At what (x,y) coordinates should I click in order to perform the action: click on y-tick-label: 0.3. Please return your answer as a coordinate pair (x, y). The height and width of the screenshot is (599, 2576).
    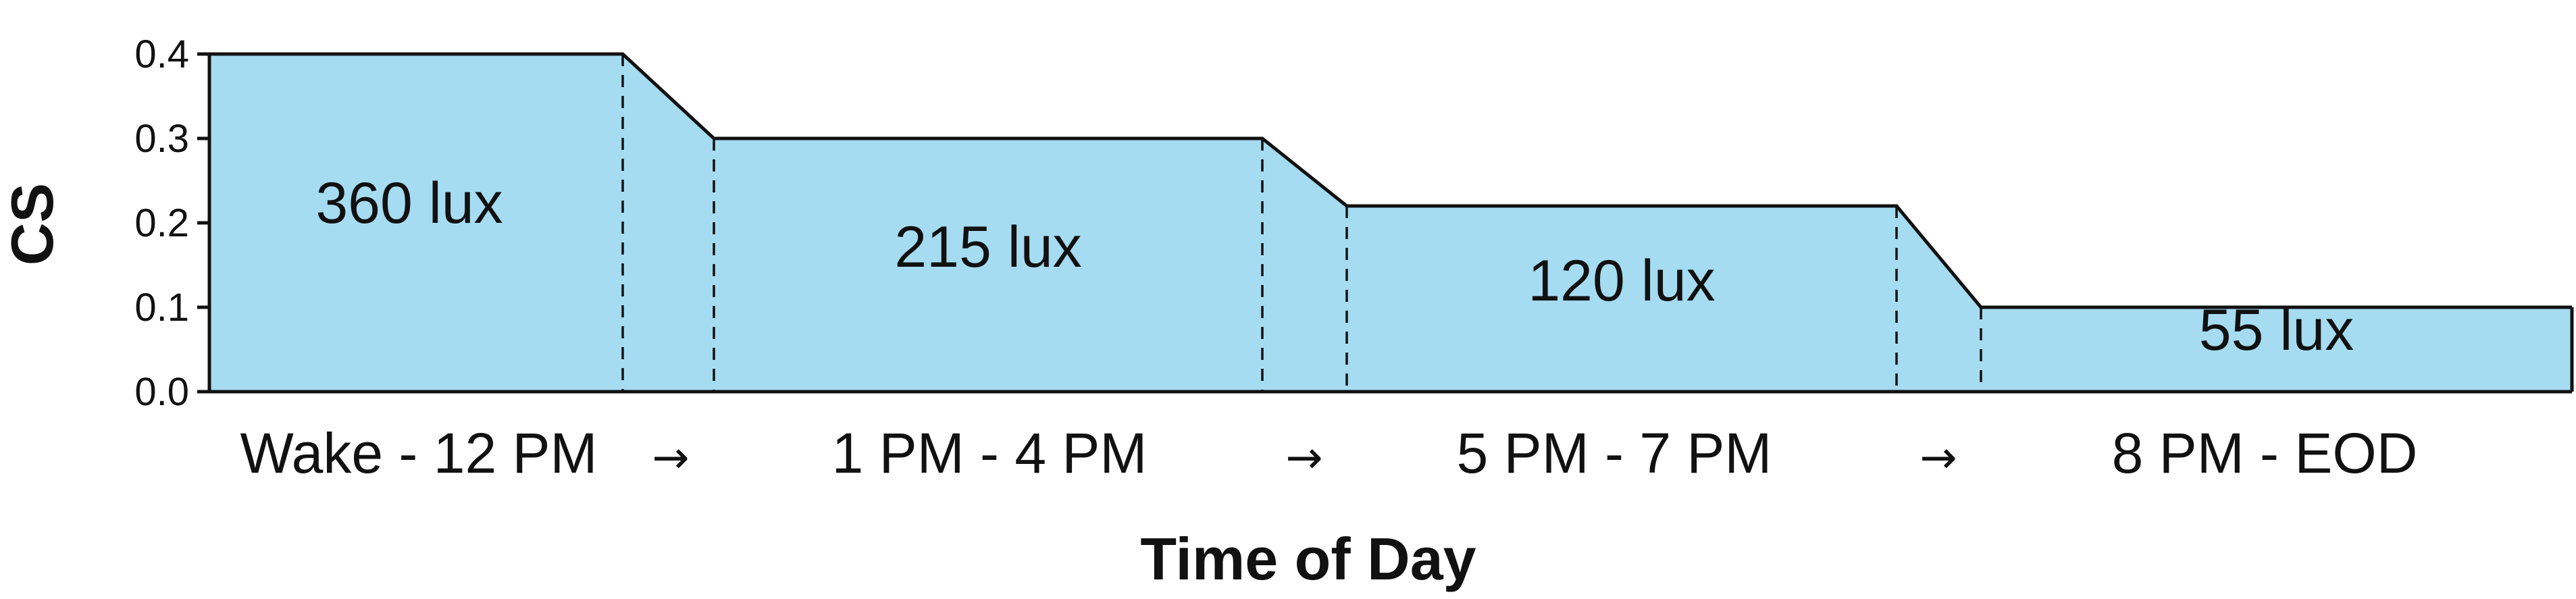
    Looking at the image, I should click on (161, 139).